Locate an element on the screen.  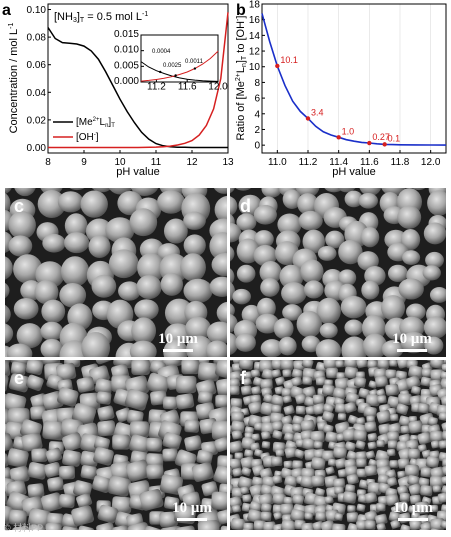
scale-bar-f is located at coordinates (413, 519).